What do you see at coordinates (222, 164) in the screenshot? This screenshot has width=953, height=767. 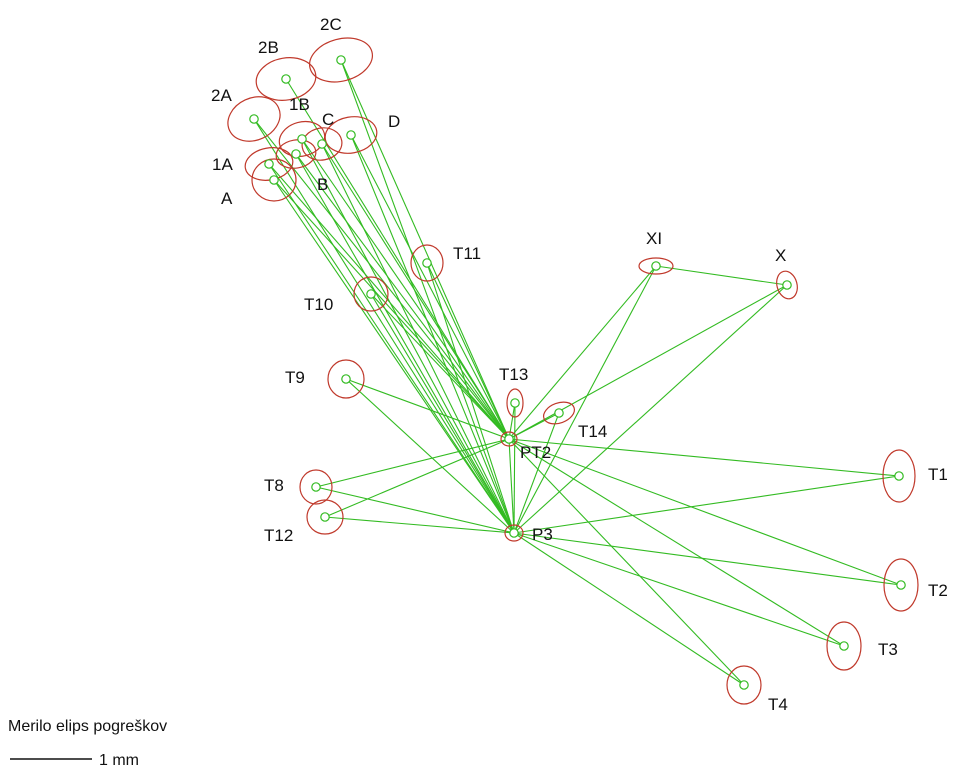 I see `point-label-1a: 1A` at bounding box center [222, 164].